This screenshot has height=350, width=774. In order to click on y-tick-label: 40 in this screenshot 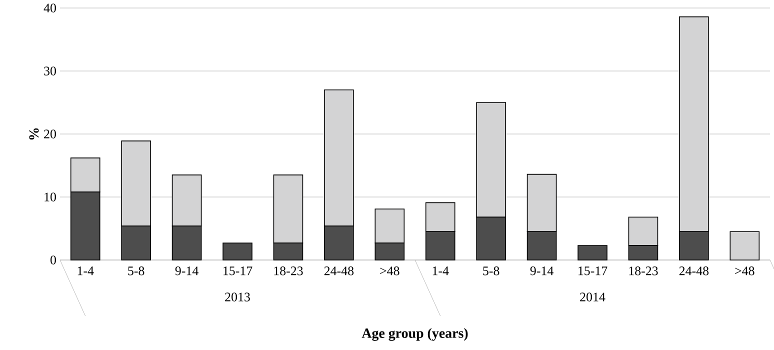, I will do `click(50, 8)`.